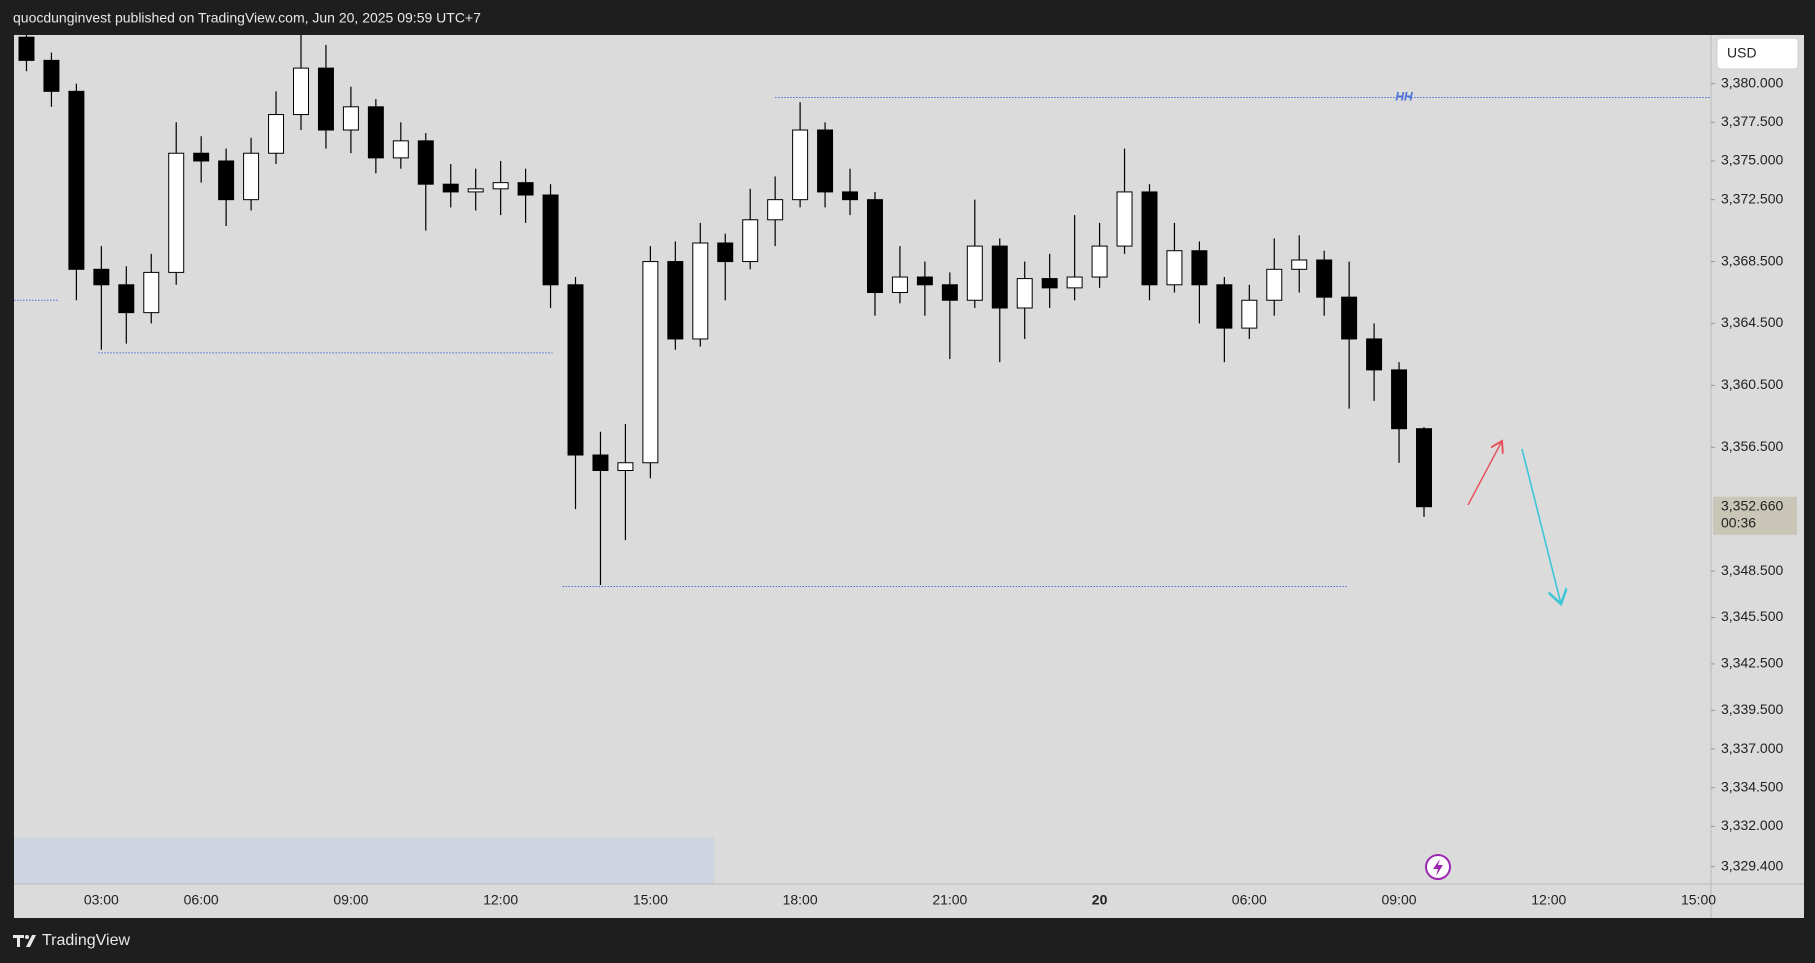 The image size is (1815, 963). Describe the element at coordinates (1752, 570) in the screenshot. I see `y-tick-label: 3,348.500` at that location.